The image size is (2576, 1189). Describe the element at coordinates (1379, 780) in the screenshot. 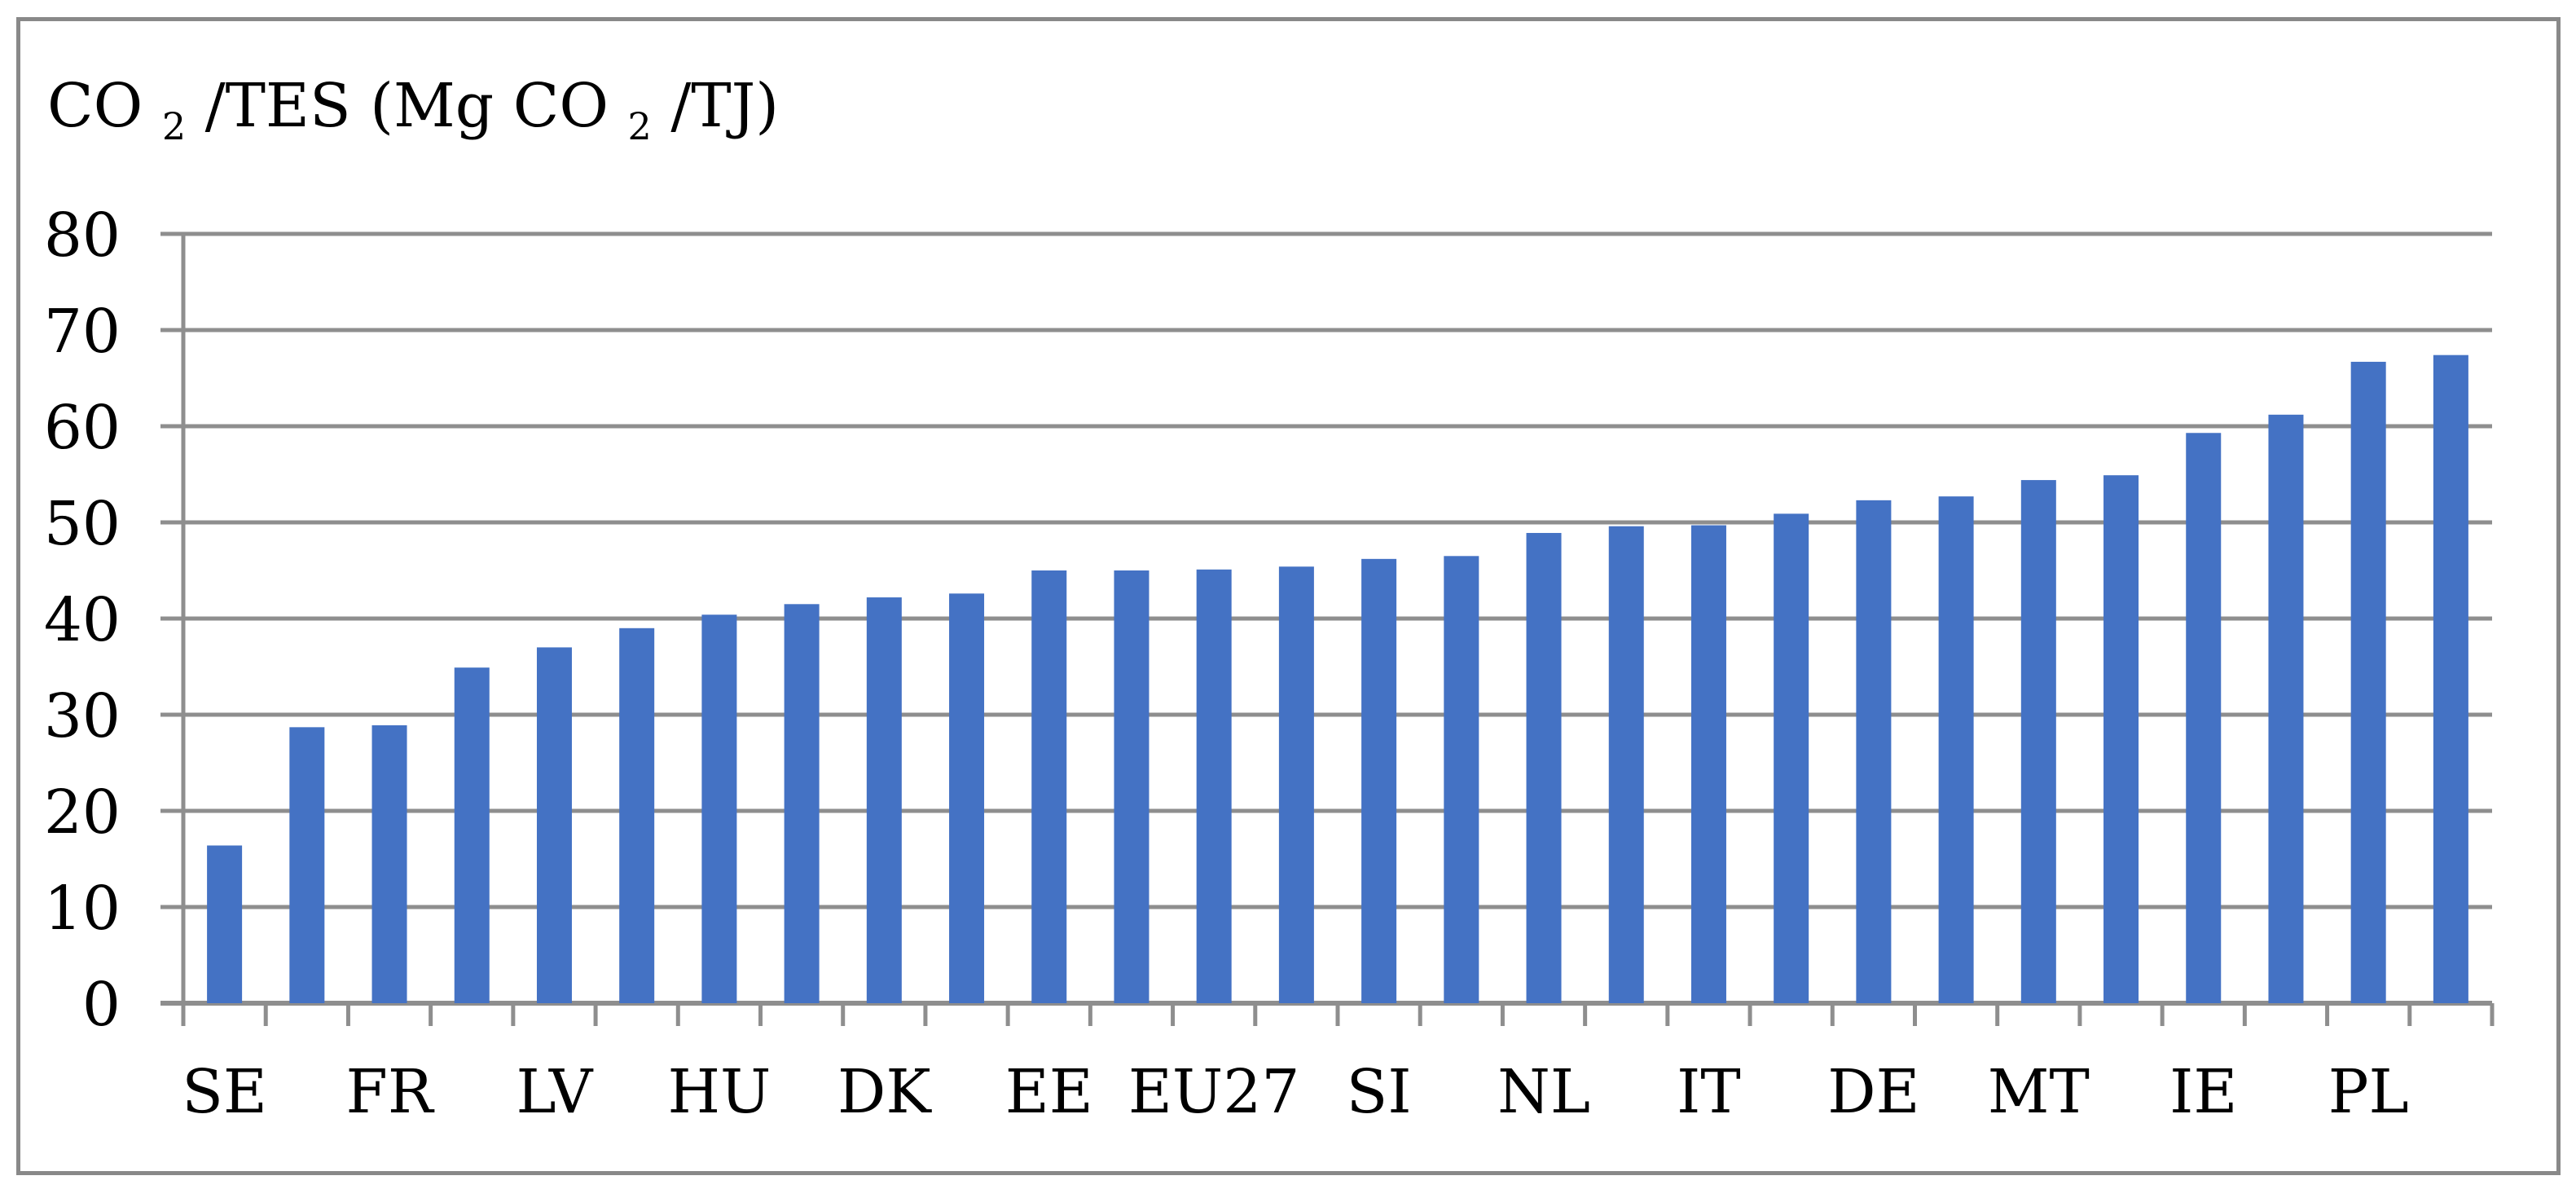

I see `bar-SI` at that location.